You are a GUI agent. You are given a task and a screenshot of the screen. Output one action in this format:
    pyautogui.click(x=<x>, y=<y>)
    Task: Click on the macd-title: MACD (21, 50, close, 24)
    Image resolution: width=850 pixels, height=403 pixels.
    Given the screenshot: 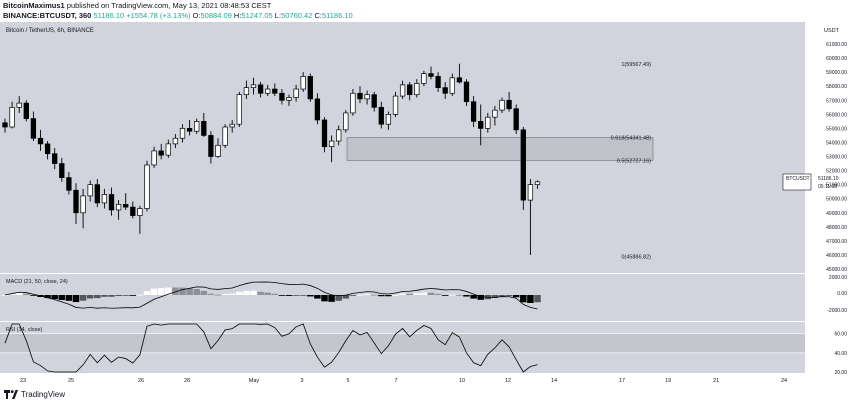 What is the action you would take?
    pyautogui.click(x=37, y=282)
    